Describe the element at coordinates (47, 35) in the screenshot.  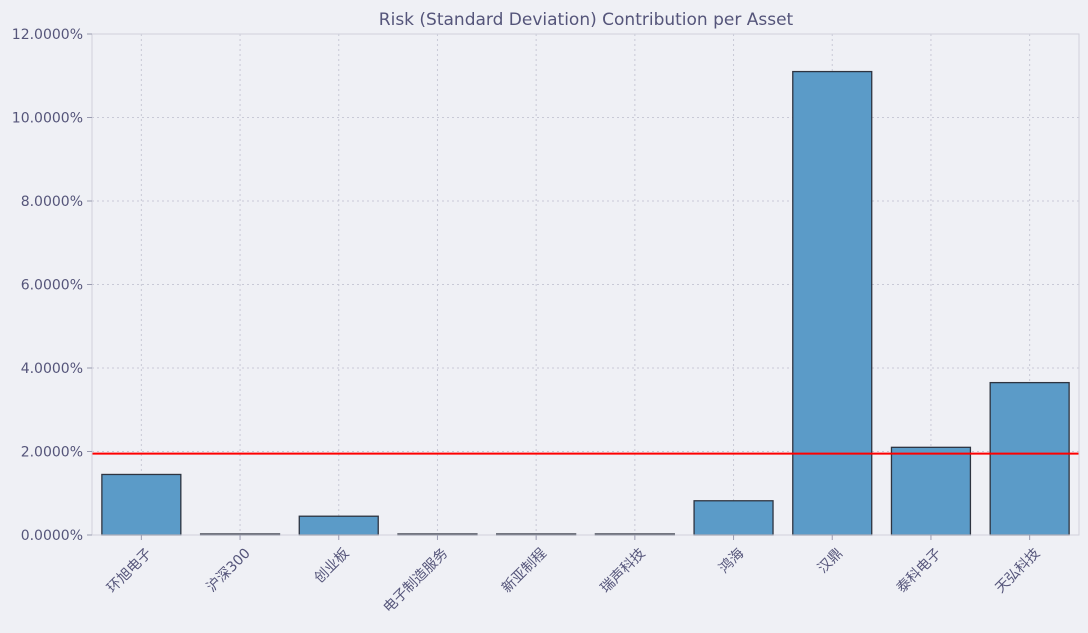
I see `y-tick-label: 12.0000%` at that location.